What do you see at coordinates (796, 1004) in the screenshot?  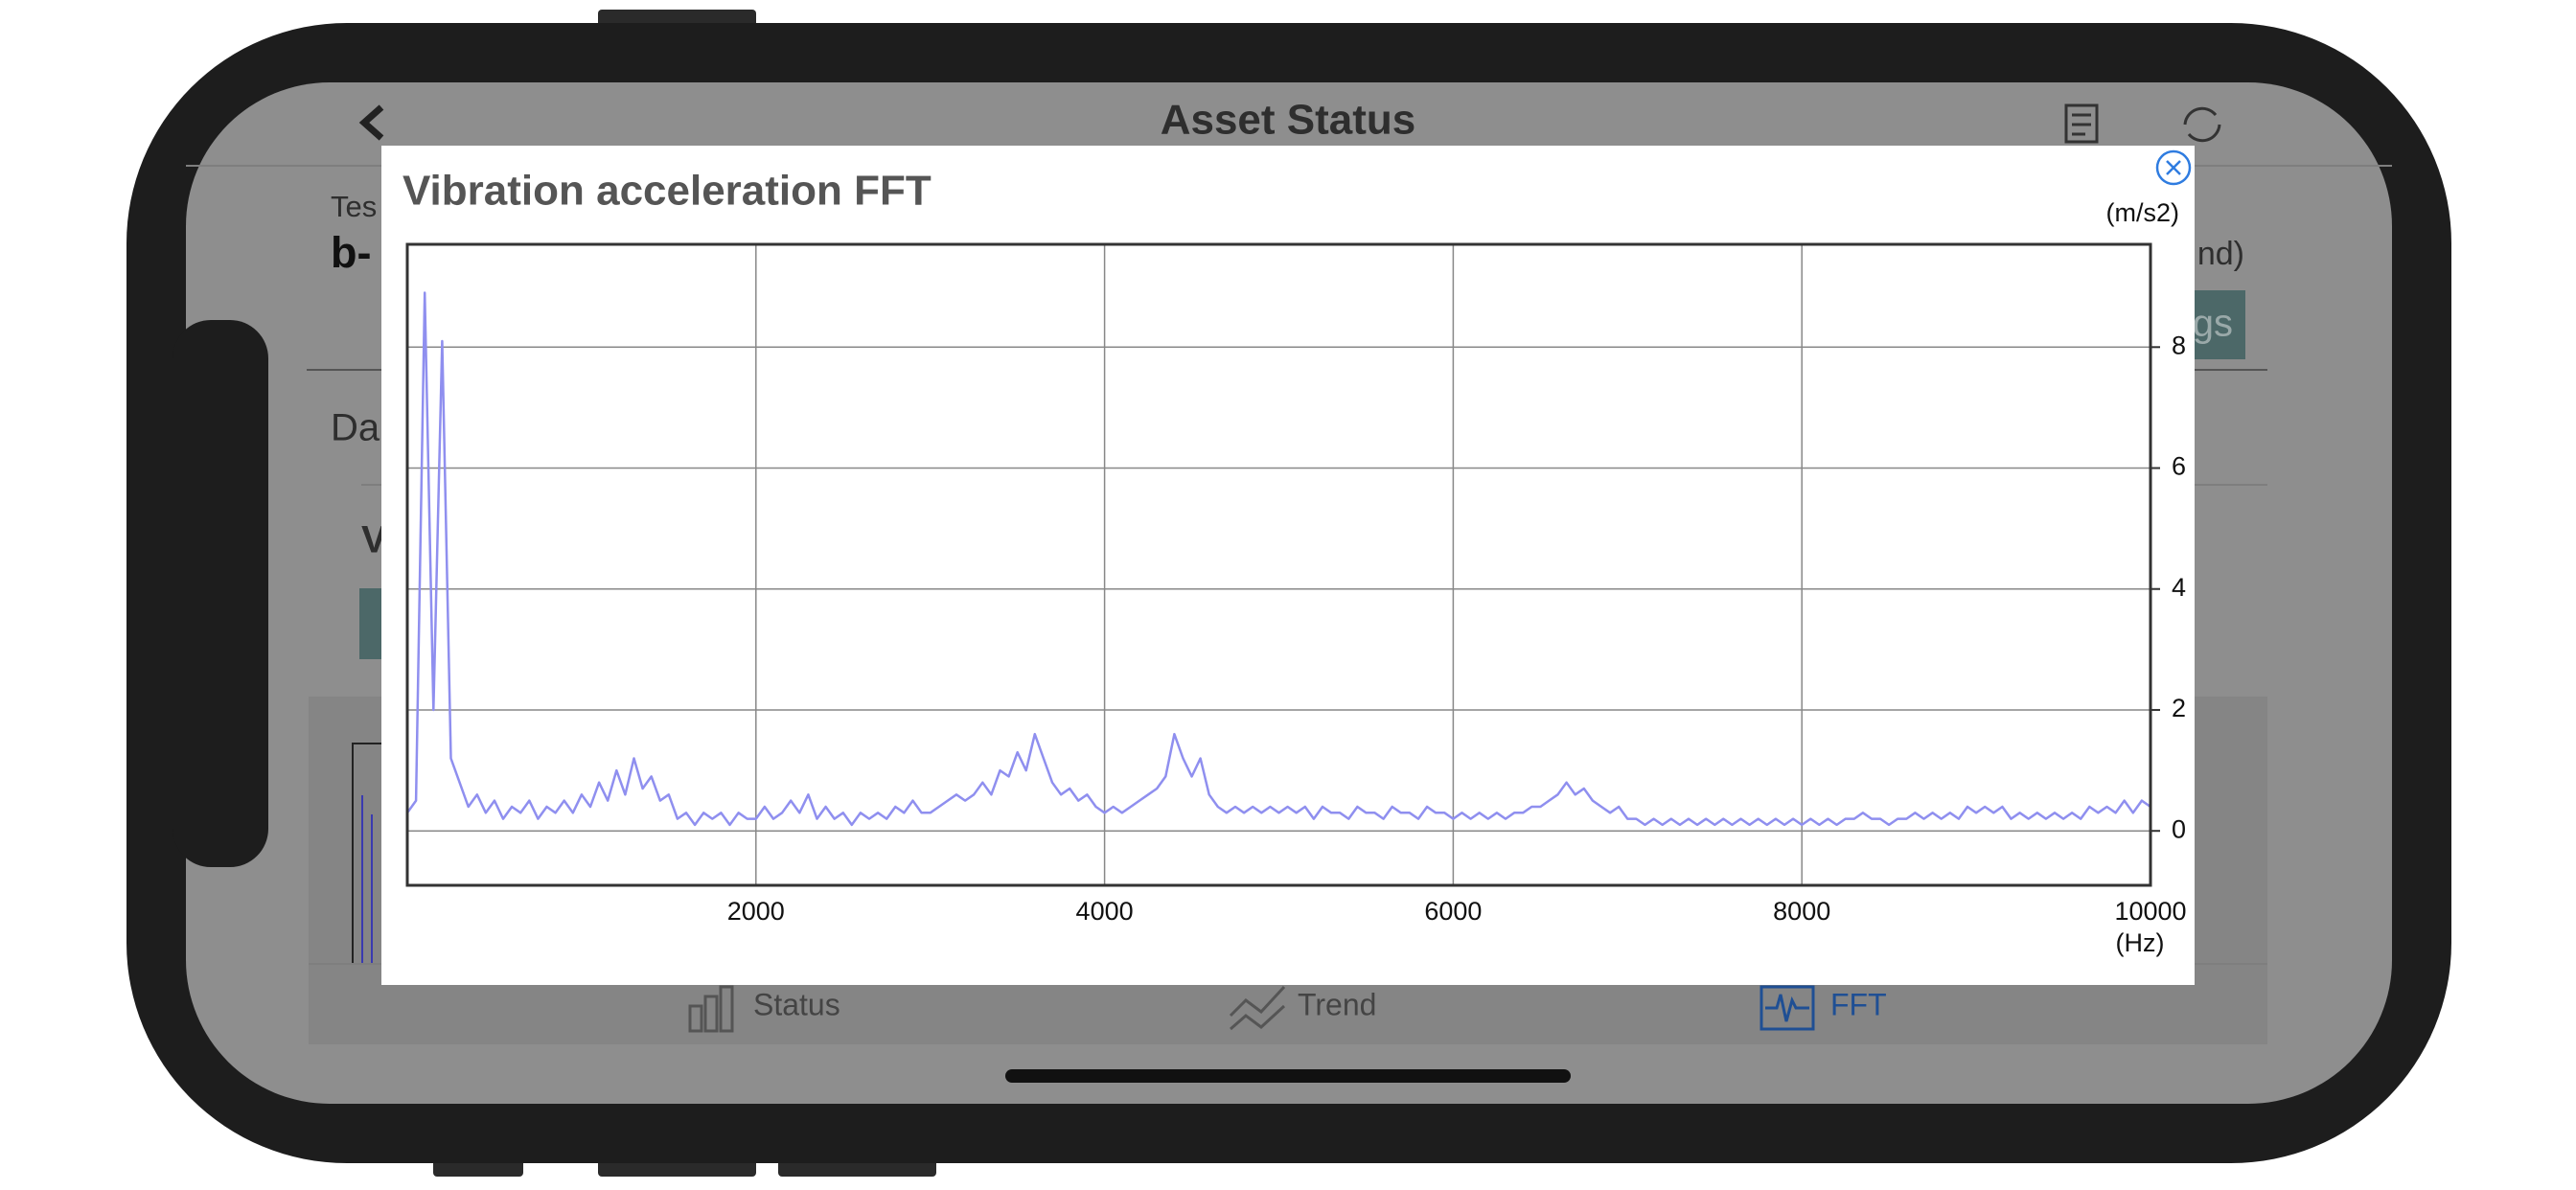 I see `tab-label: Status` at bounding box center [796, 1004].